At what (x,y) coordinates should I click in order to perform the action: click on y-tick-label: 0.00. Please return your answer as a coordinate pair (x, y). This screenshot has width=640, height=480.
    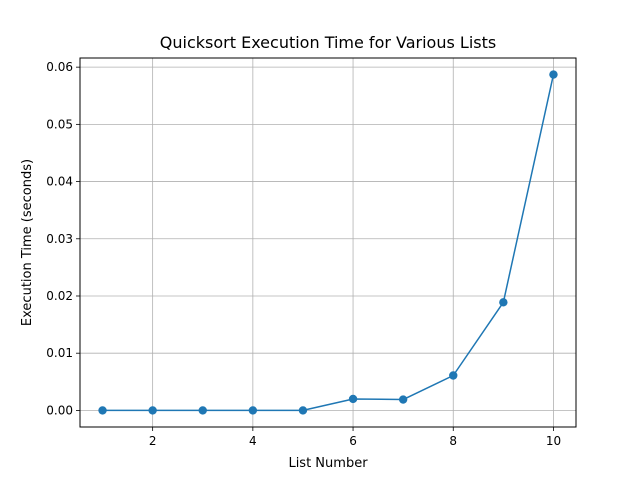
    Looking at the image, I should click on (59, 410).